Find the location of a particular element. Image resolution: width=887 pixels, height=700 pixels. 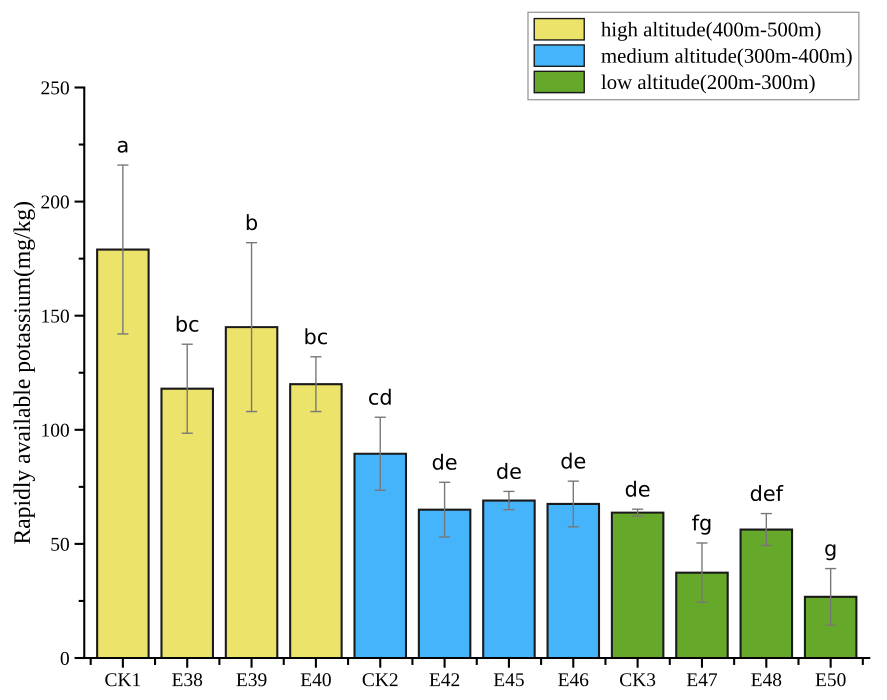

x-tick-label: CK2 is located at coordinates (380, 679).